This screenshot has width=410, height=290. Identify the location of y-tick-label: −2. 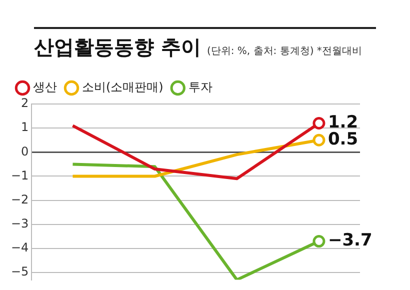
(19, 199).